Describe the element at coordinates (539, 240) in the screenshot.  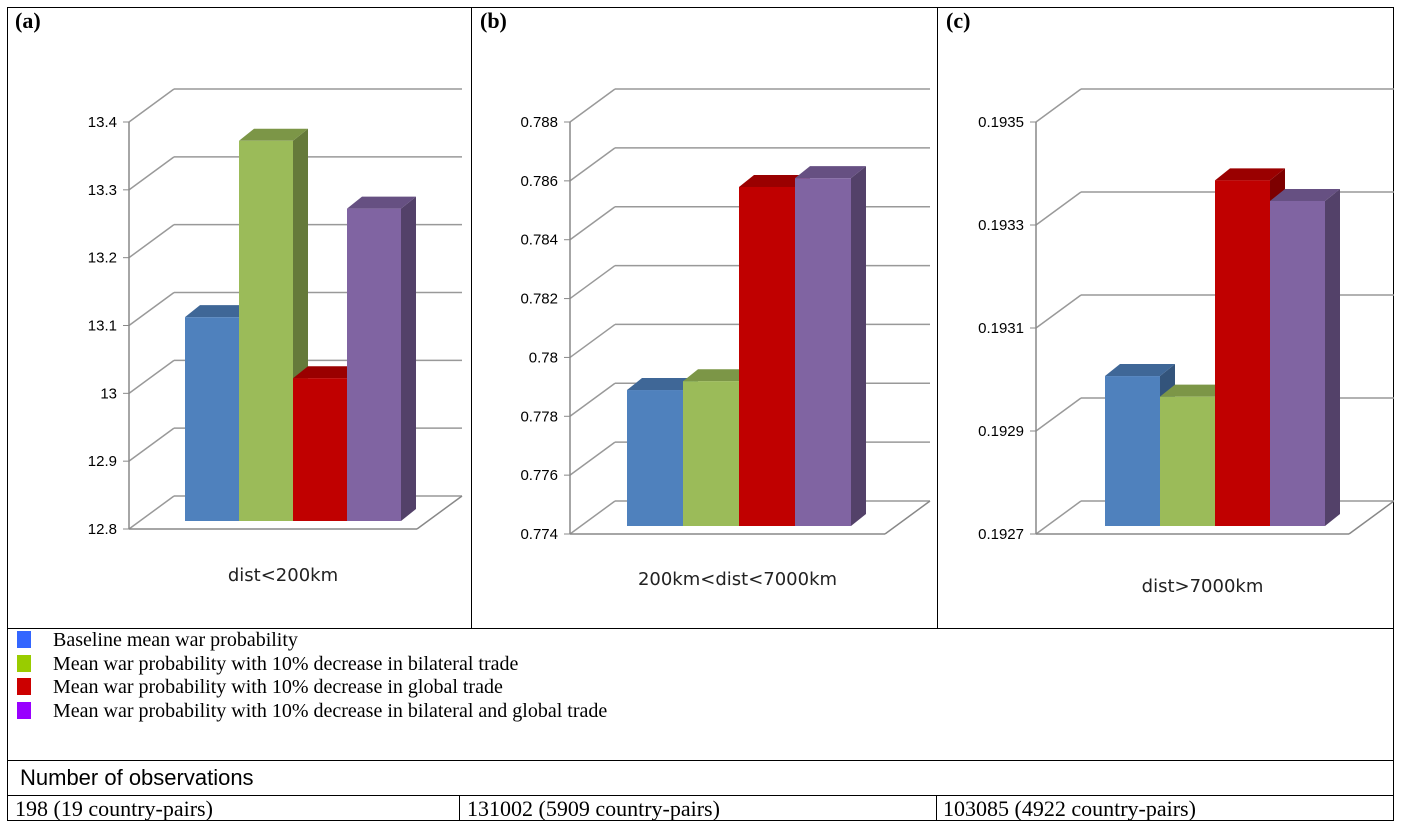
I see `y-tick-label: 0.784` at that location.